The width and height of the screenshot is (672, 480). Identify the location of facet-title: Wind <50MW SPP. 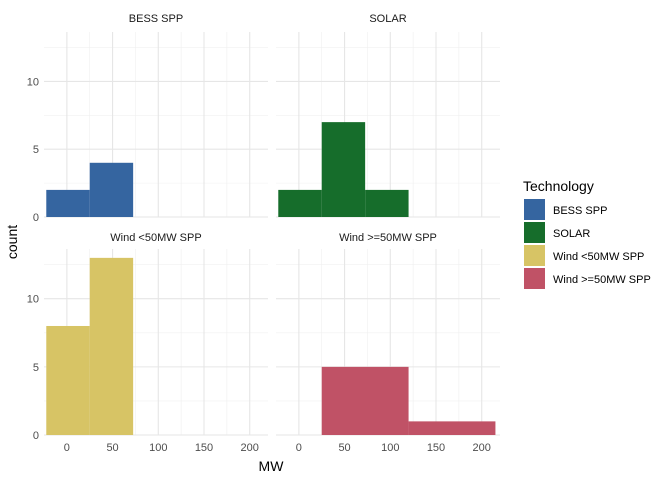
(155, 238).